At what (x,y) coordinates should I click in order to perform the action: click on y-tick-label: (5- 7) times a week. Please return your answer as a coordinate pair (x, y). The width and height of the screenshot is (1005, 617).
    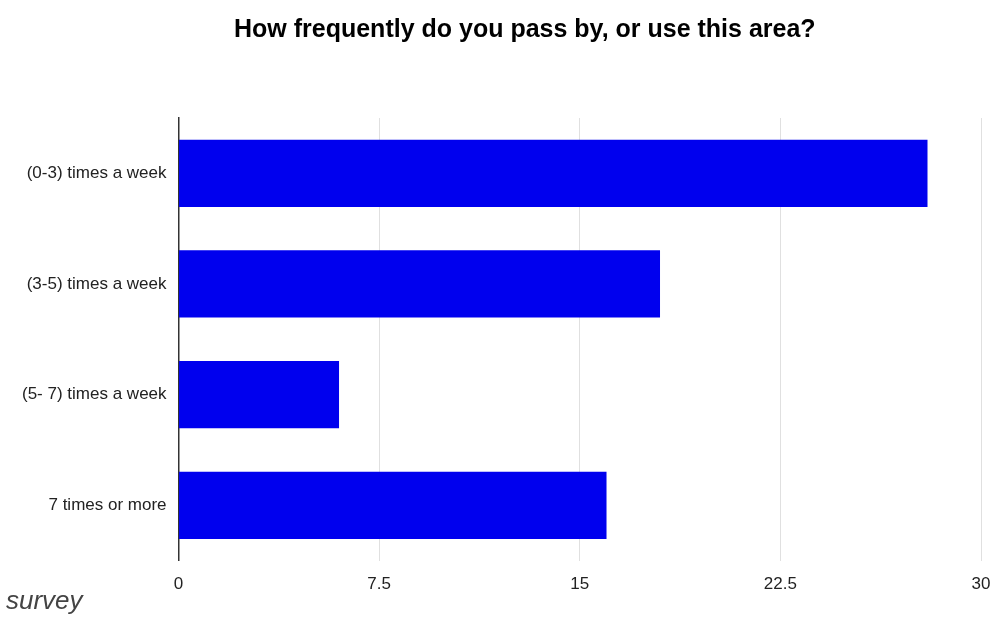
    Looking at the image, I should click on (94, 394).